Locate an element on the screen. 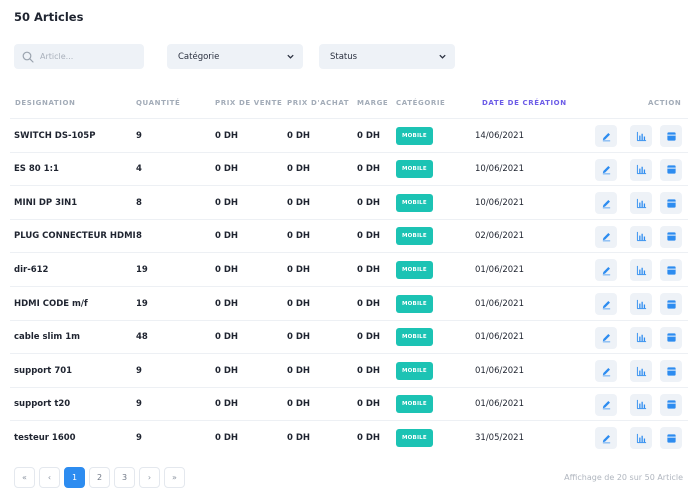 This screenshot has height=495, width=700. header-marge: MARGE is located at coordinates (373, 103).